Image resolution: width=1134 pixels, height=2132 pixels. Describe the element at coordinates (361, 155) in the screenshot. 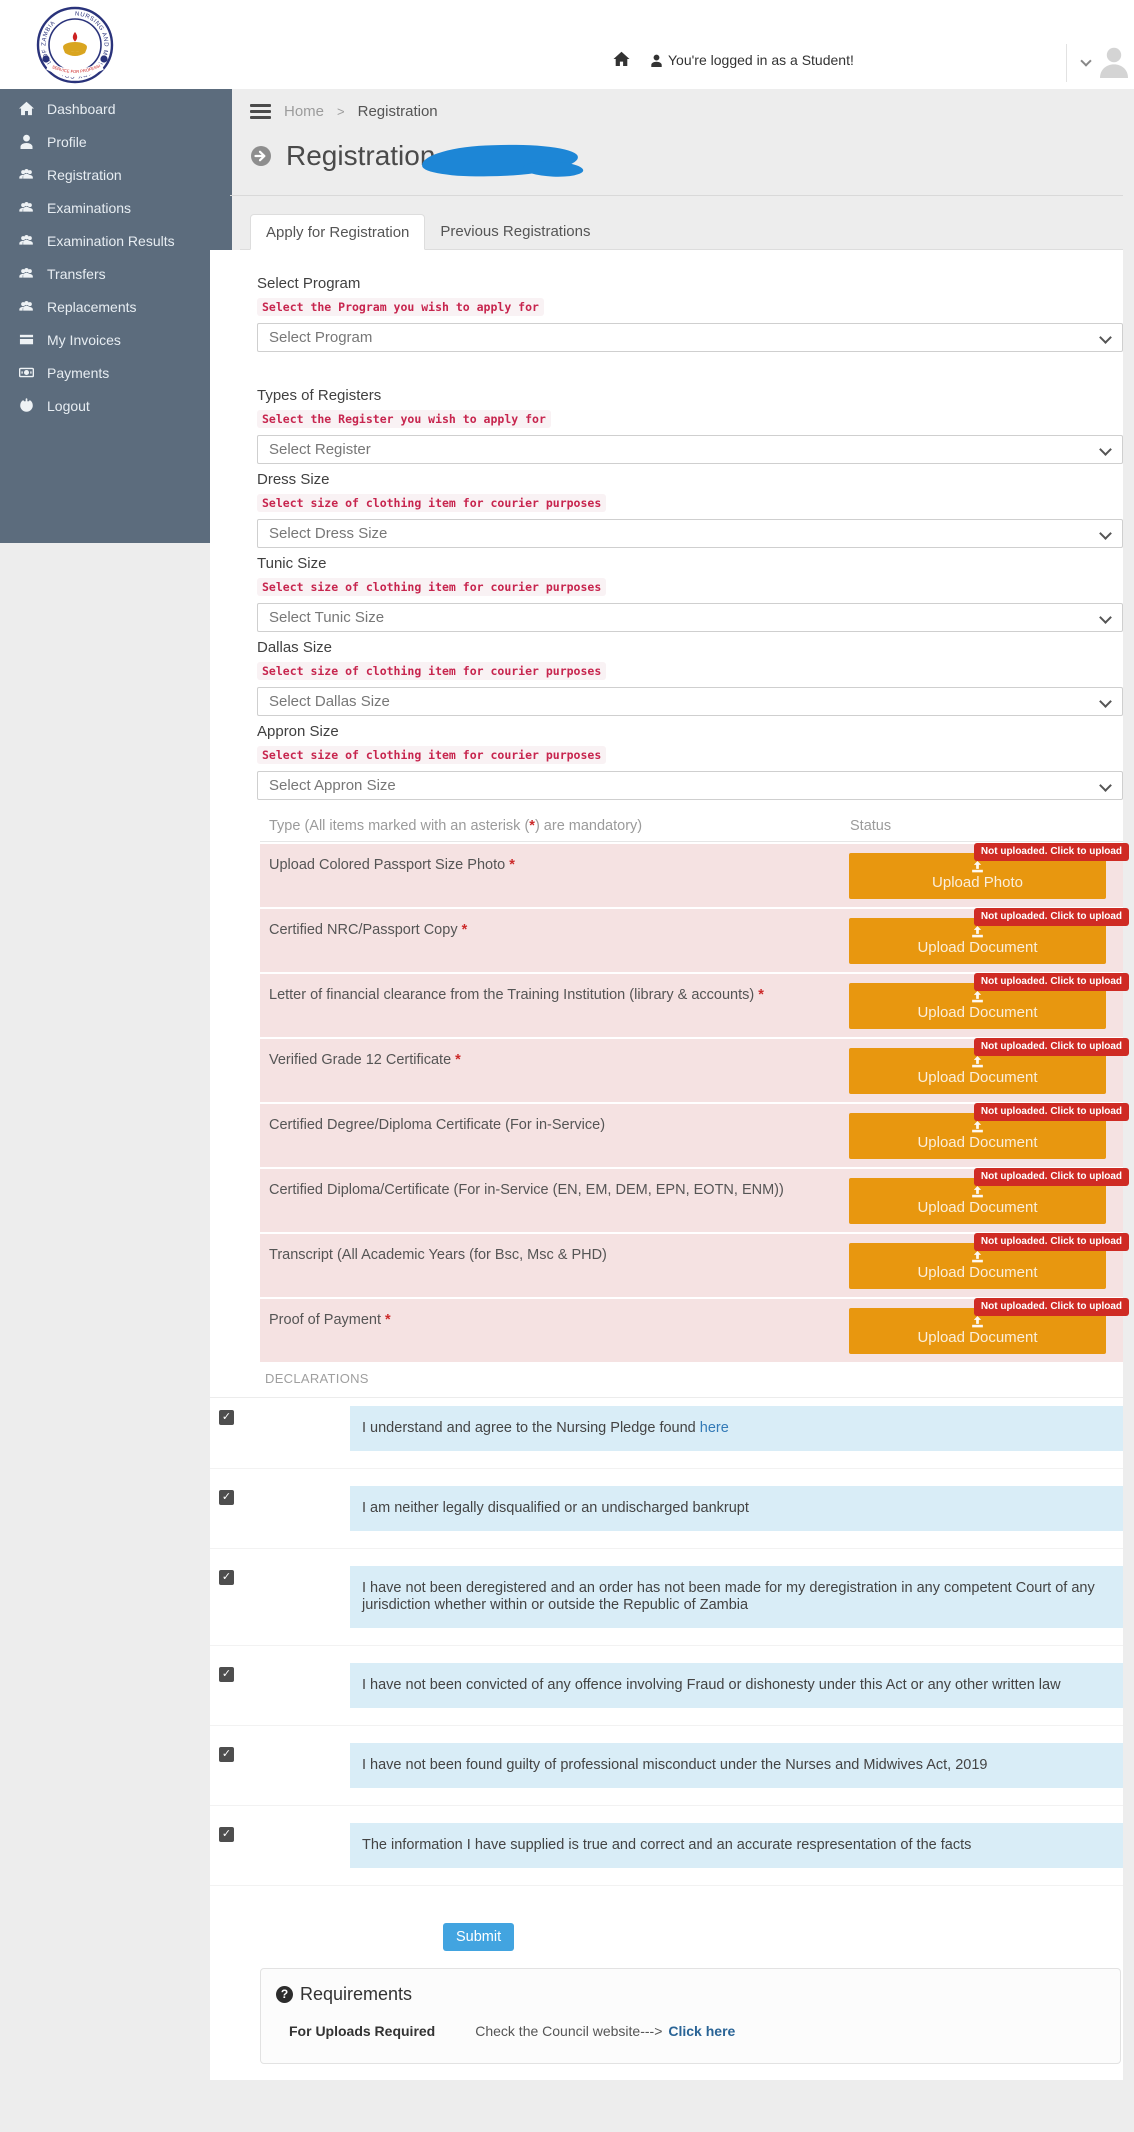

I see `page-title: Registration` at that location.